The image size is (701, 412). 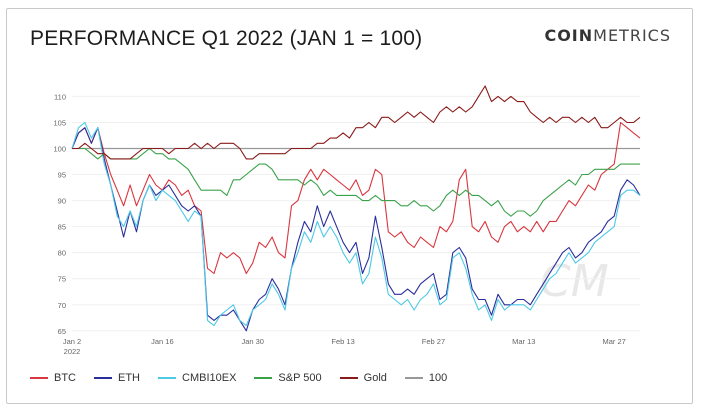 I want to click on brand-logo: COINMETRICS, so click(x=607, y=35).